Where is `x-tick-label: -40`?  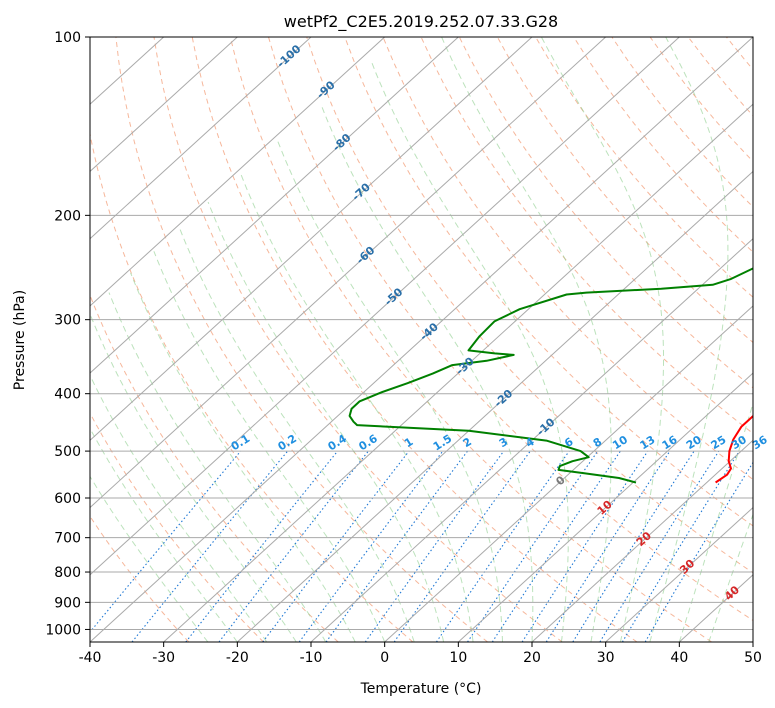
x-tick-label: -40 is located at coordinates (90, 658).